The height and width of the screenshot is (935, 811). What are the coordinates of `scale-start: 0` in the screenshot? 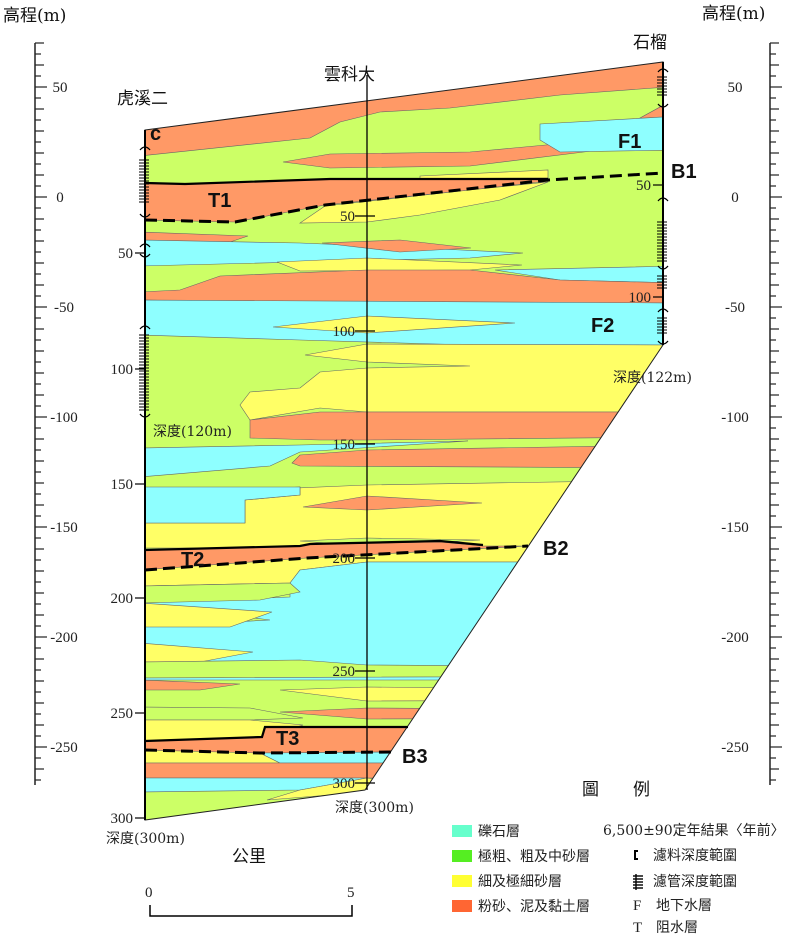 It's located at (149, 893).